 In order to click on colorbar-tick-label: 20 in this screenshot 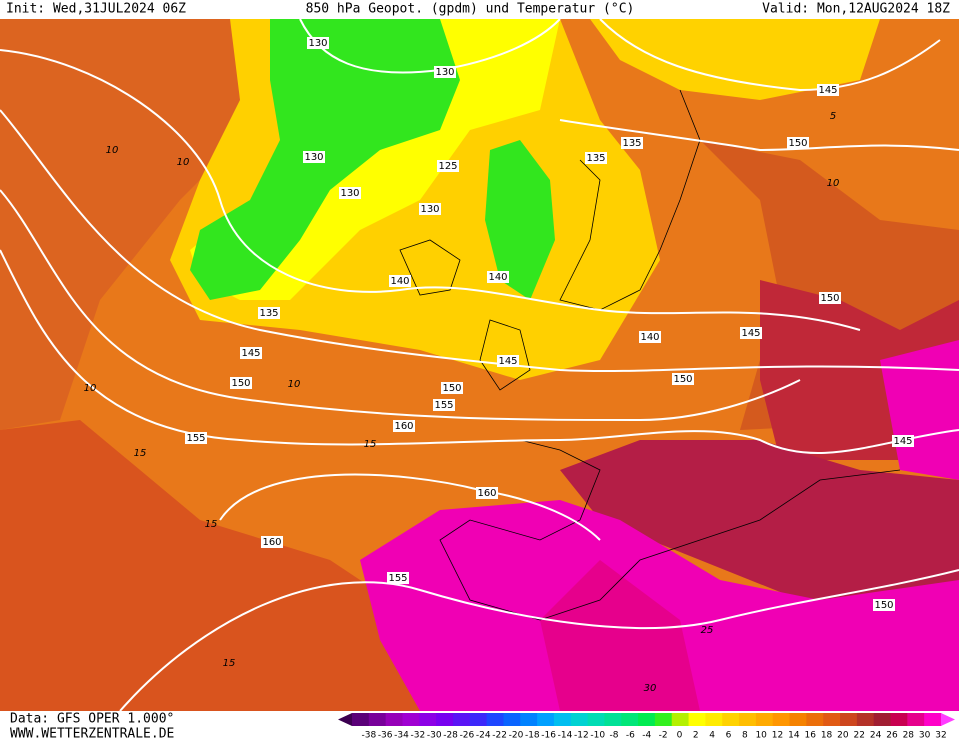, I will do `click(843, 736)`.